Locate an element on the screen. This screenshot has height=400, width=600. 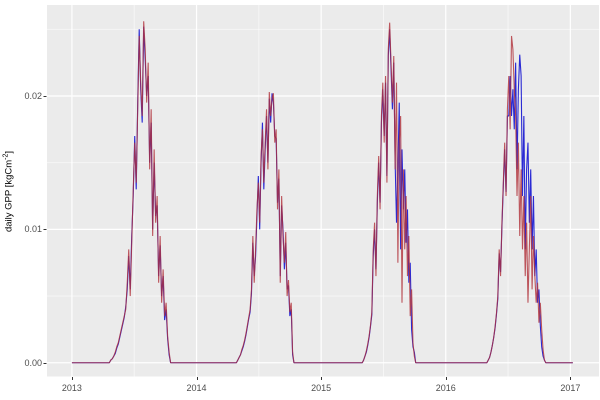
x-tick-label: 2014 is located at coordinates (196, 387).